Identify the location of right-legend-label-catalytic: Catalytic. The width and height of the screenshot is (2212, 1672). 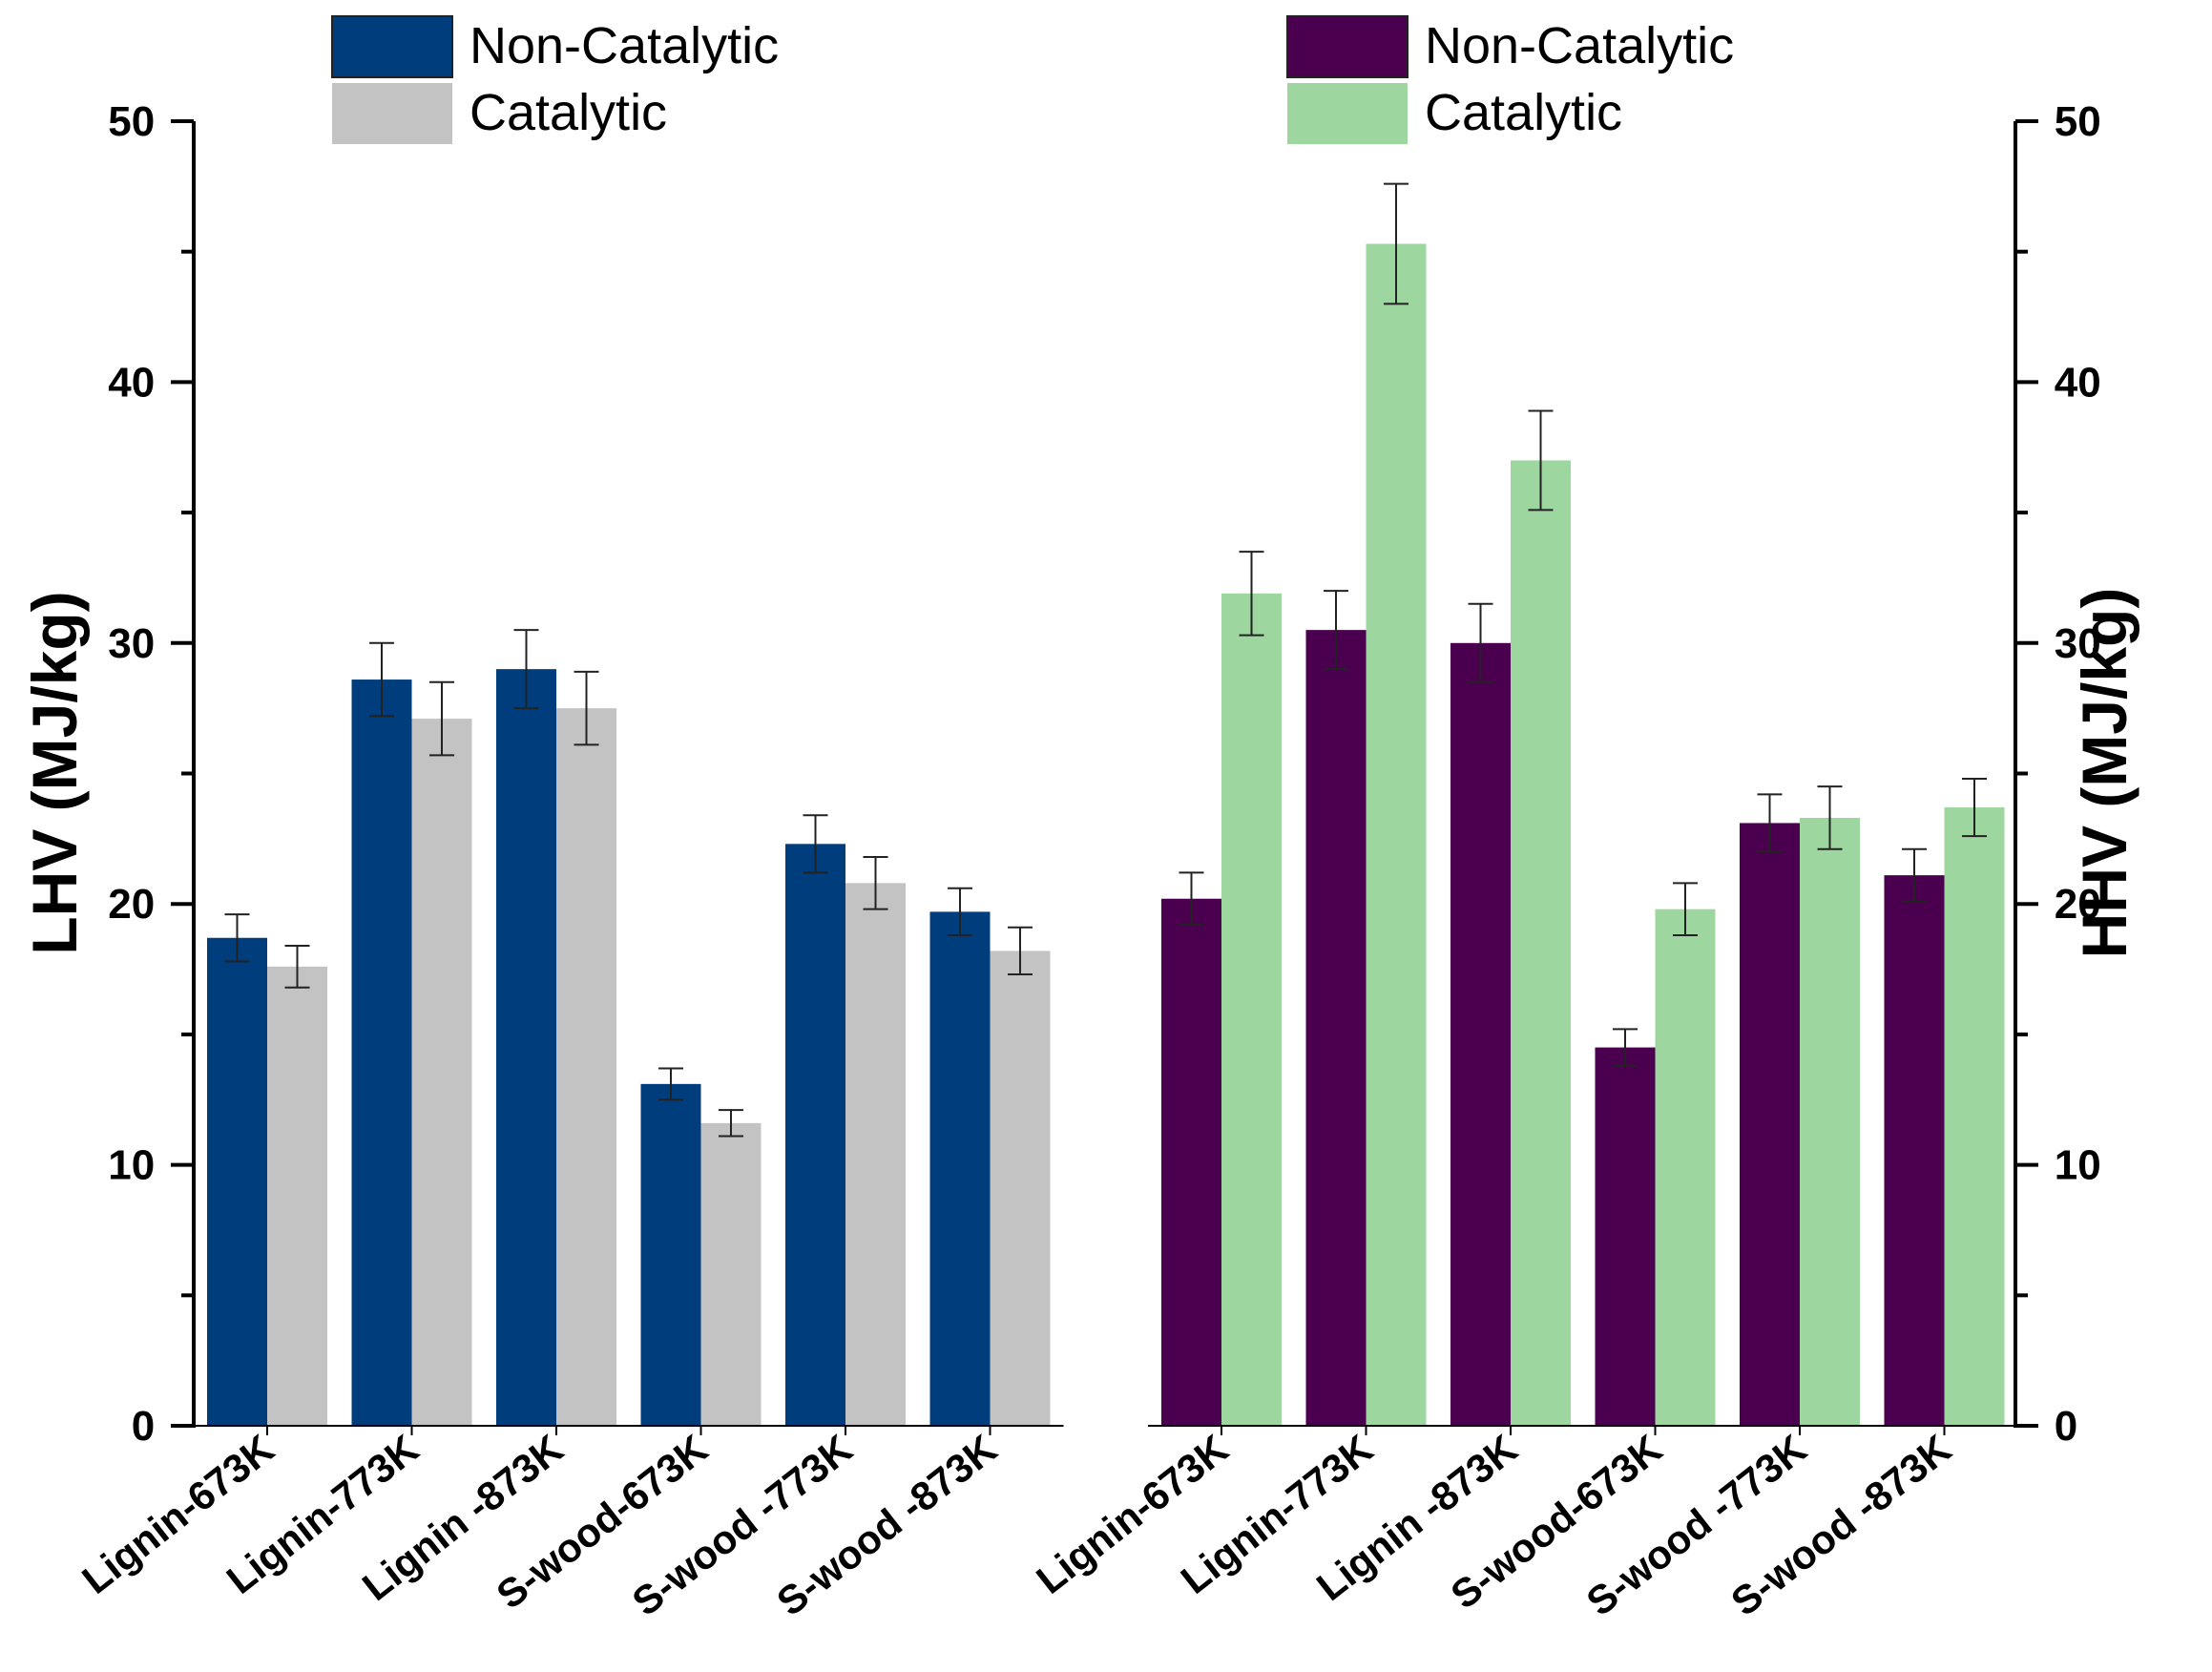
(1524, 112).